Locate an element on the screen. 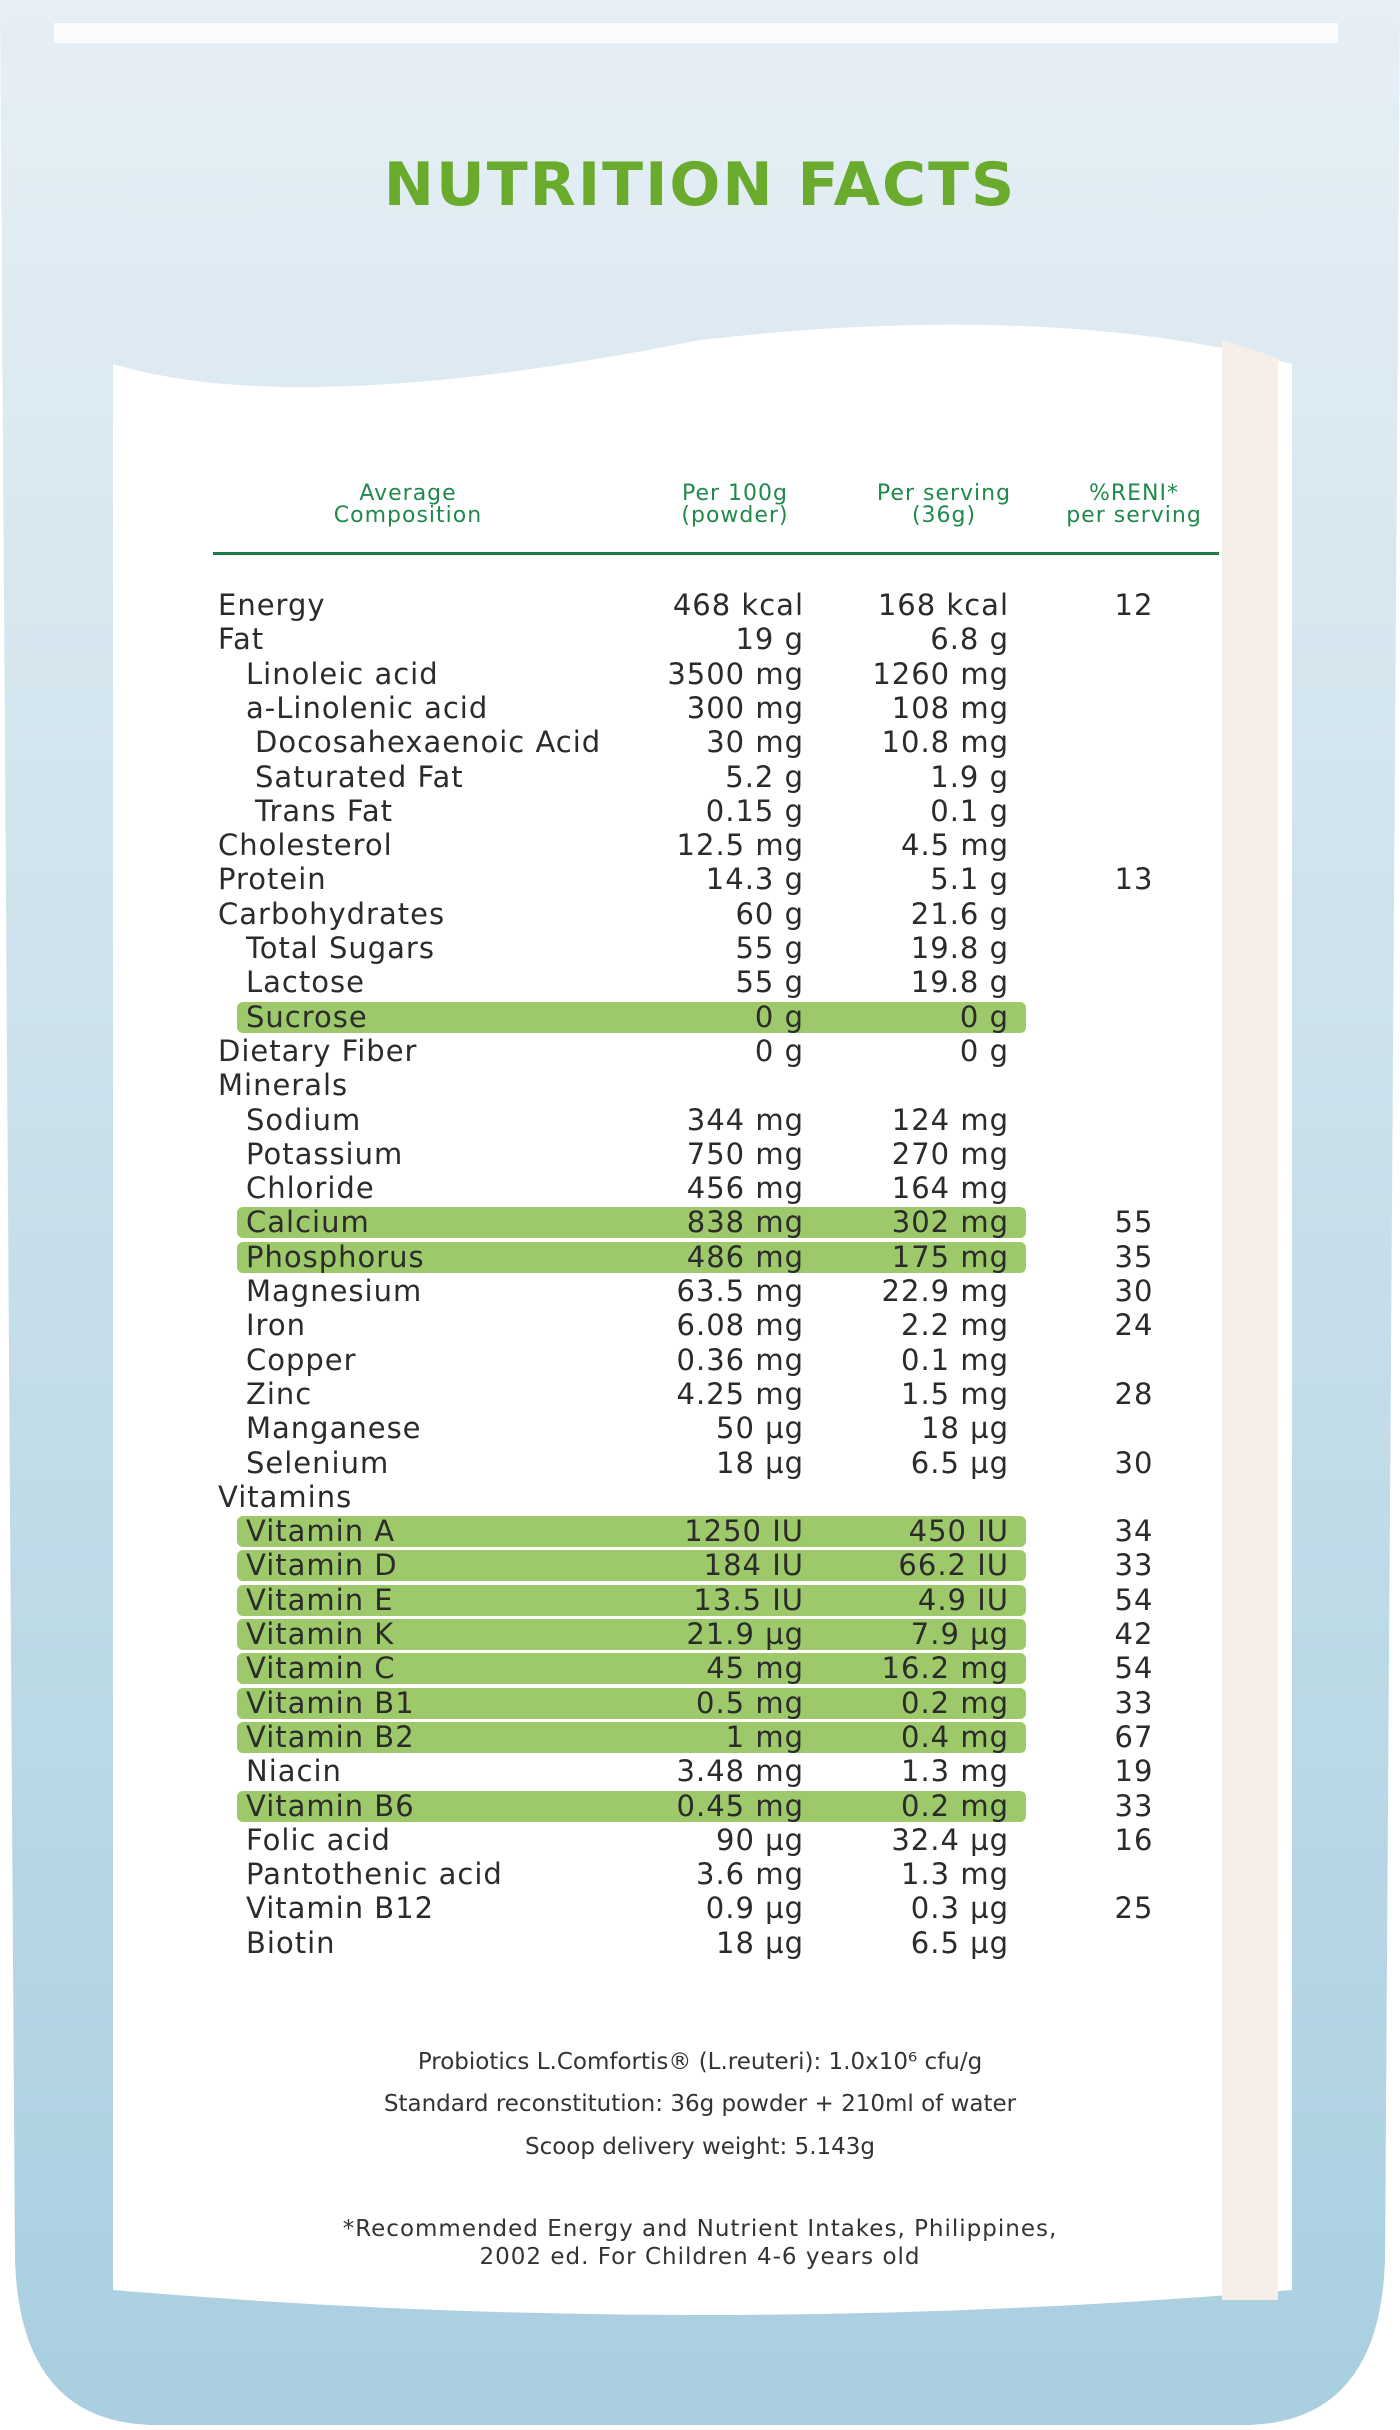  nutrient-name: Protein is located at coordinates (272, 879).